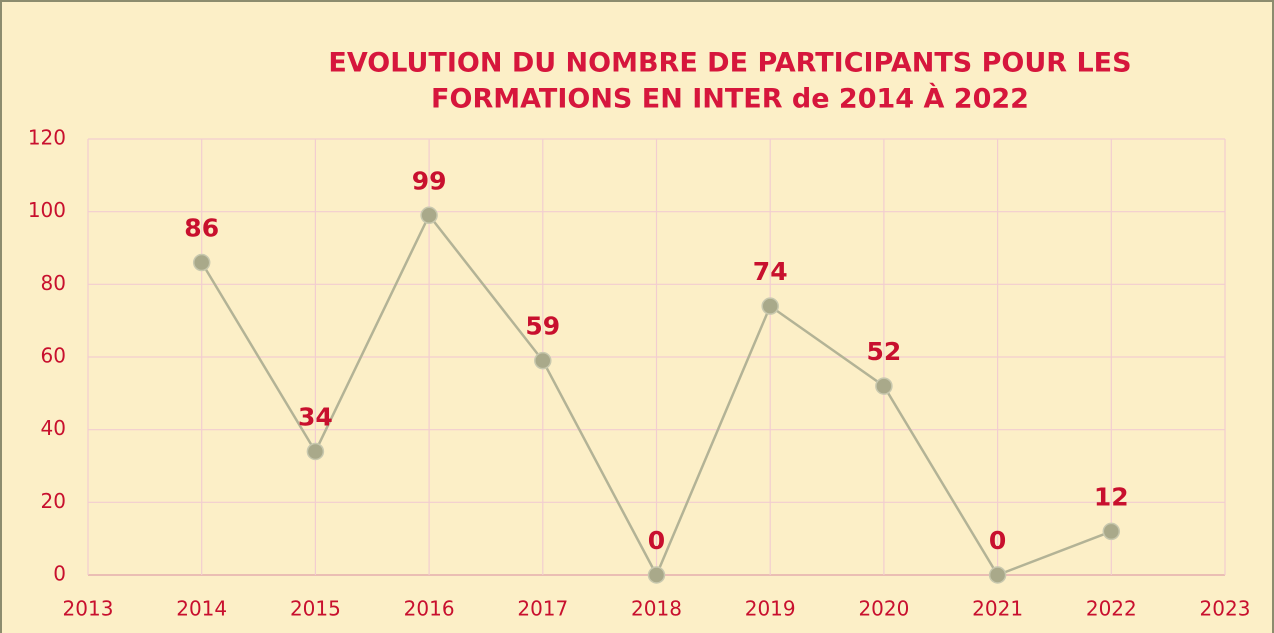  I want to click on chart-title: FORMATIONS EN INTER de 2014 À 2022, so click(730, 99).